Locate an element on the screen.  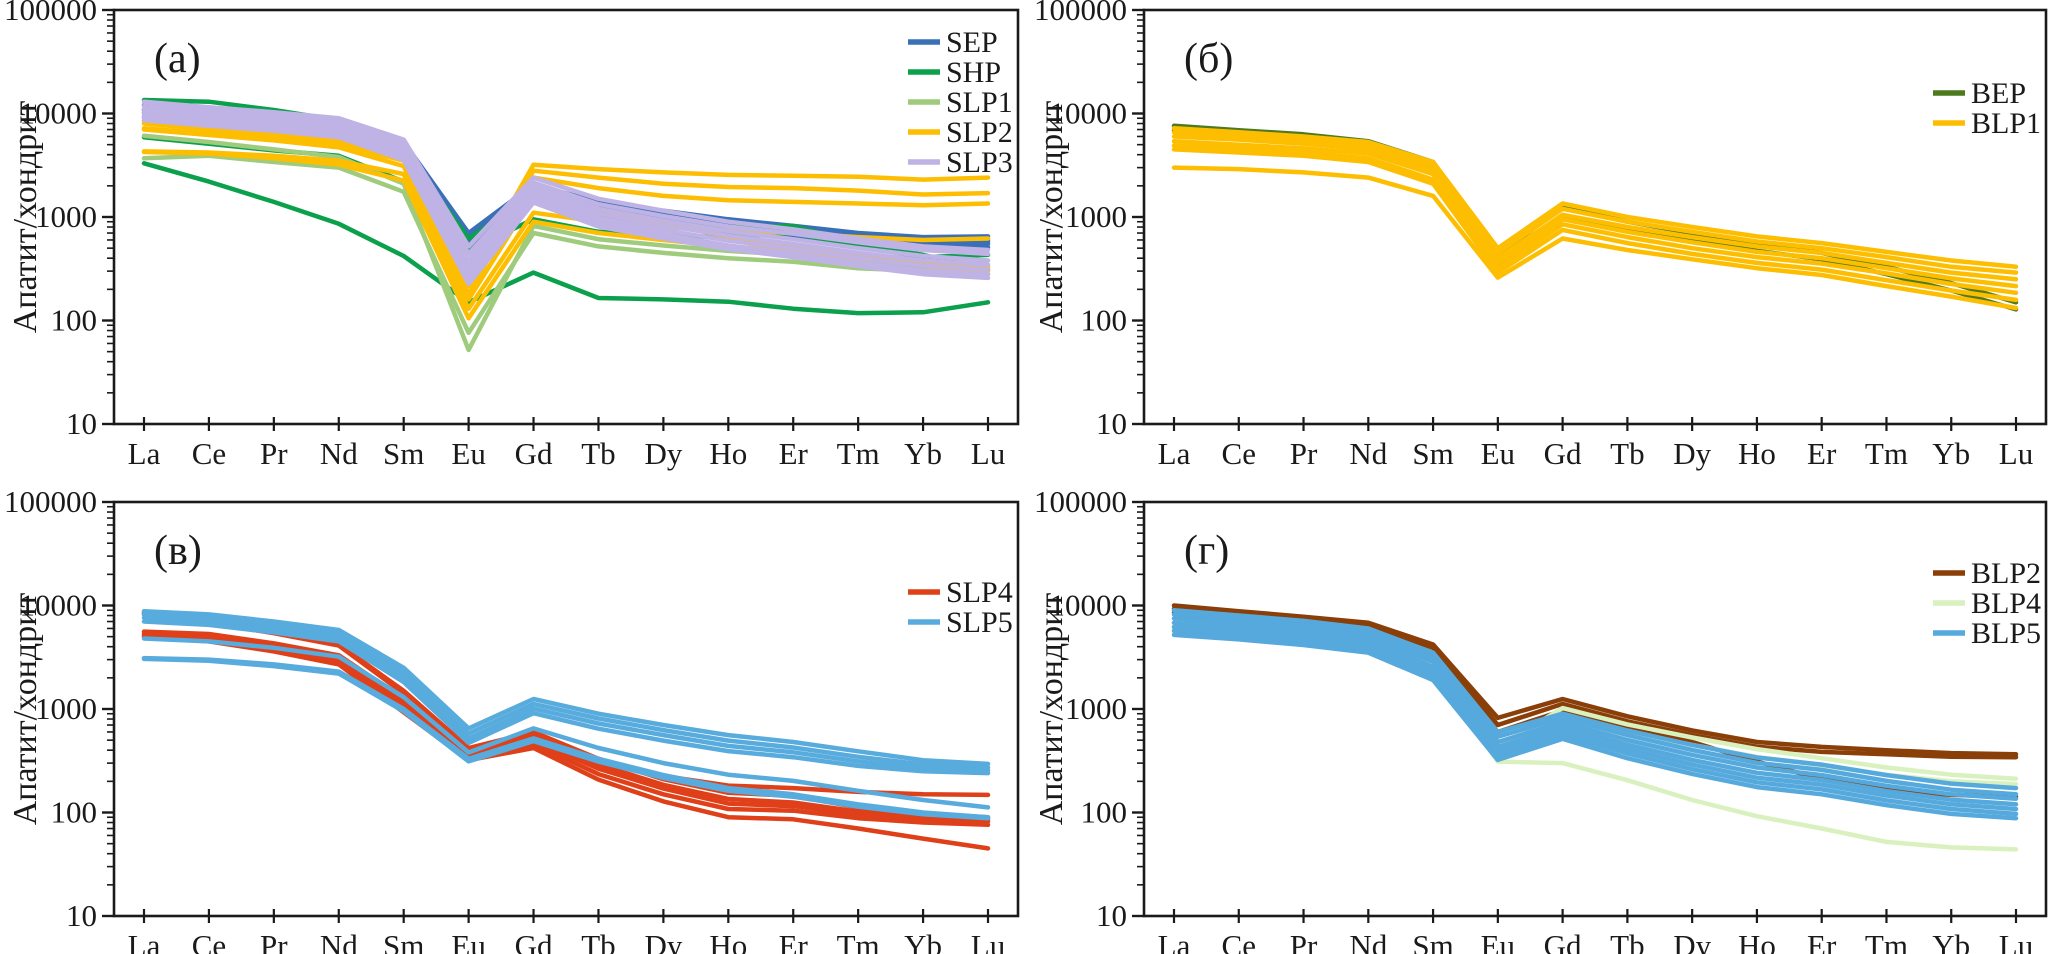
panel-letter: (а) is located at coordinates (177, 59).